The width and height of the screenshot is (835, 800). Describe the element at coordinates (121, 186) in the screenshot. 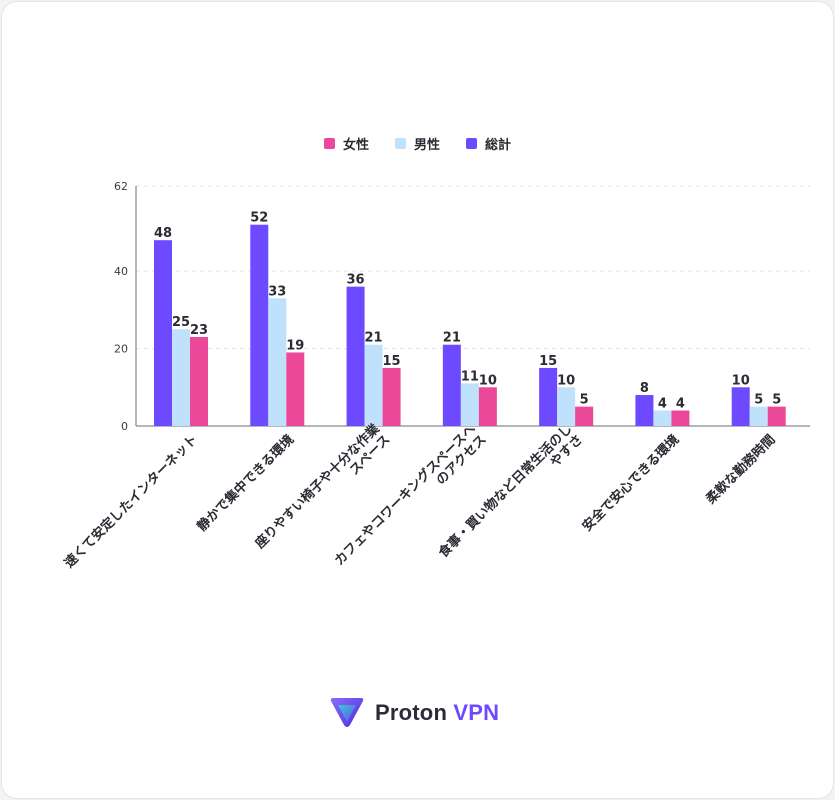

I see `y-tick-label: 62` at that location.